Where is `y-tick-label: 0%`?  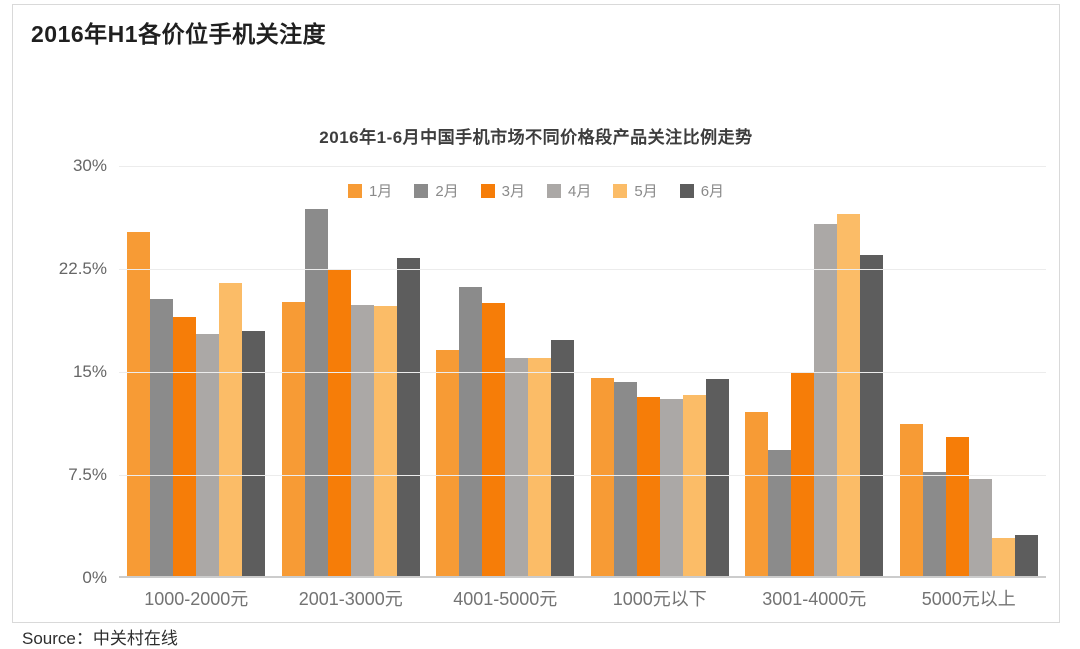 y-tick-label: 0% is located at coordinates (94, 577).